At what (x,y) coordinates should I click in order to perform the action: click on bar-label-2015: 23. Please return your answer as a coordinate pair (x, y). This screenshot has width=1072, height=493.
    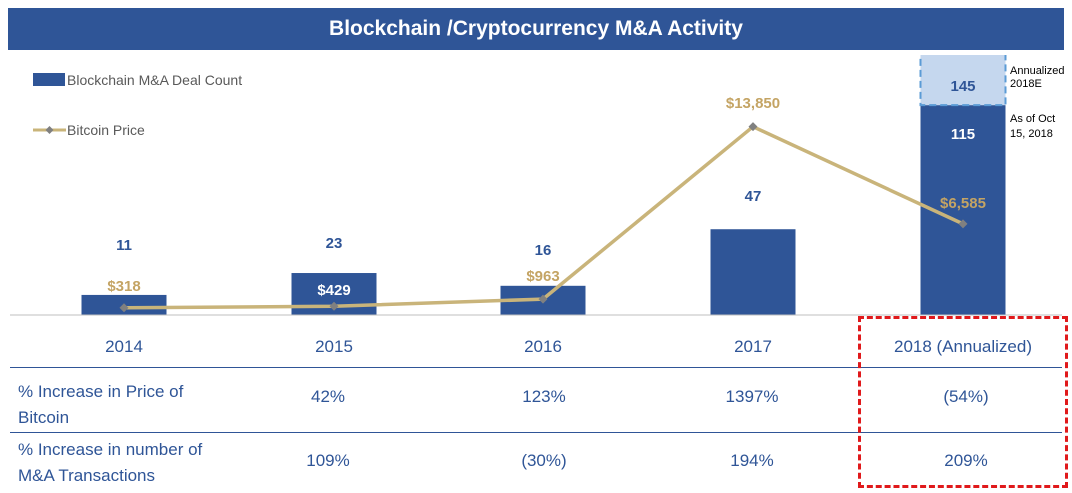
    Looking at the image, I should click on (334, 243).